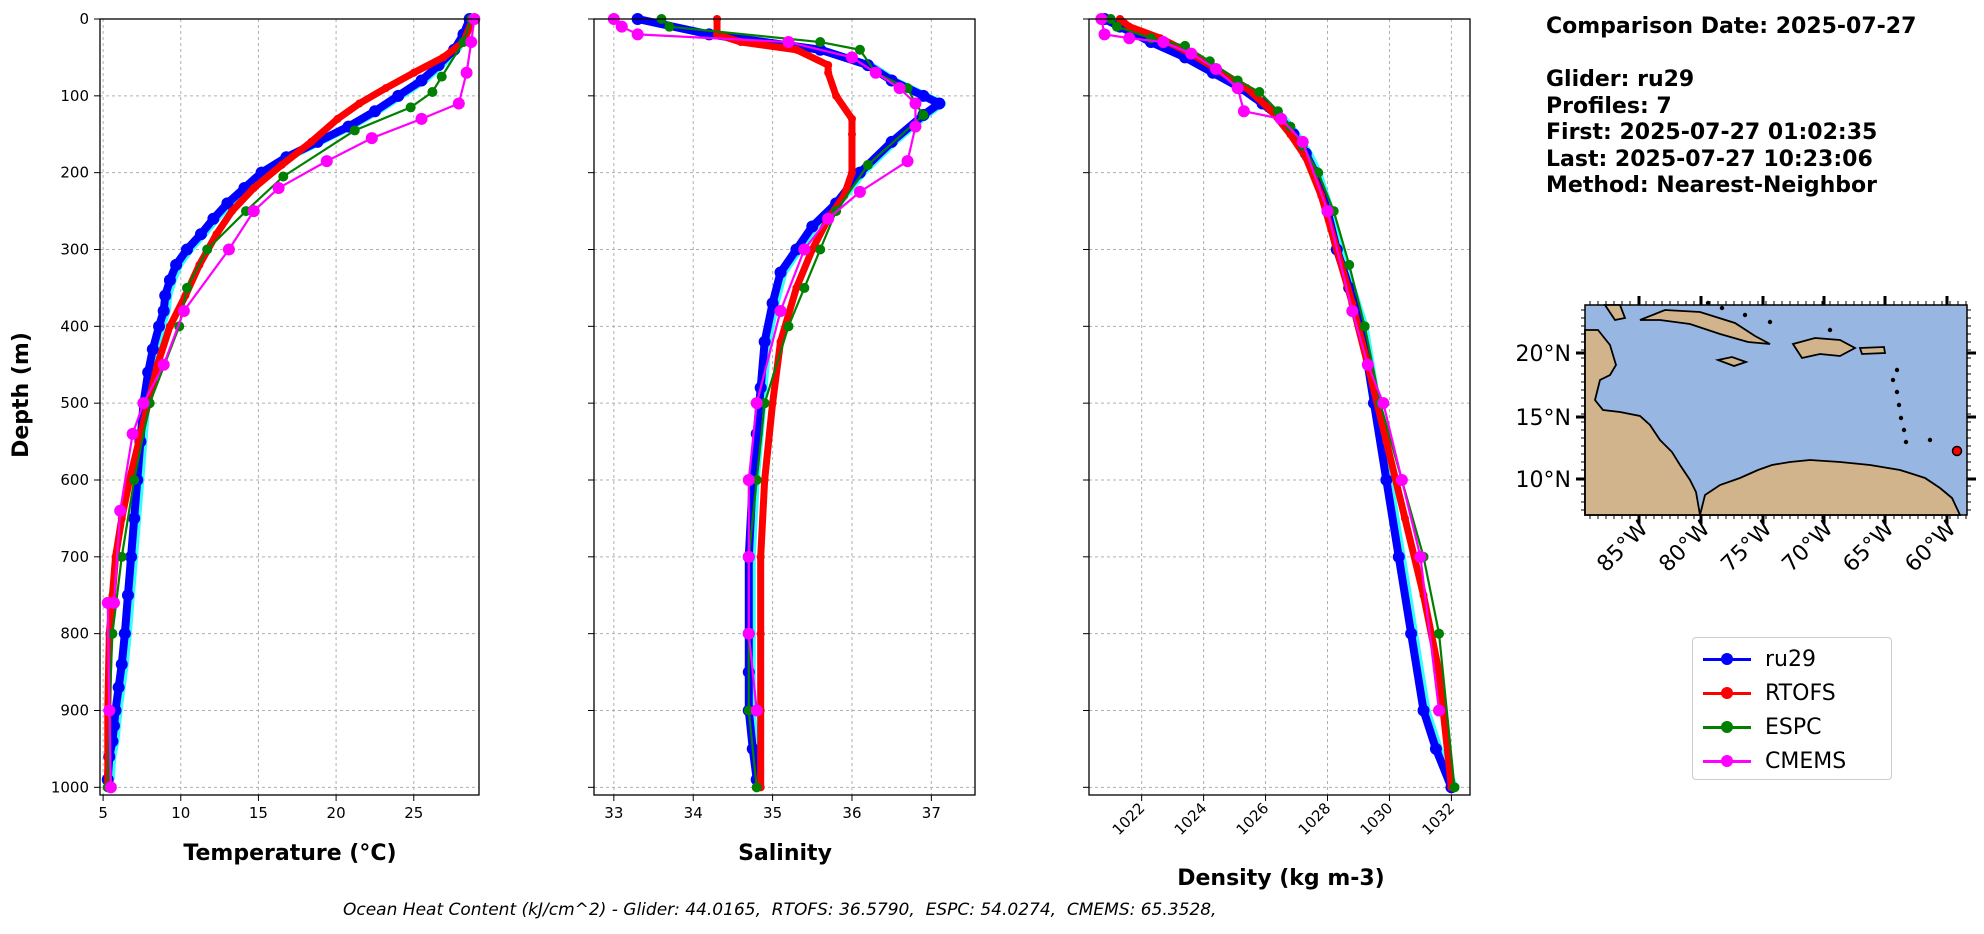 The height and width of the screenshot is (934, 1984). What do you see at coordinates (70, 787) in the screenshot?
I see `y-tick-label: 1000` at bounding box center [70, 787].